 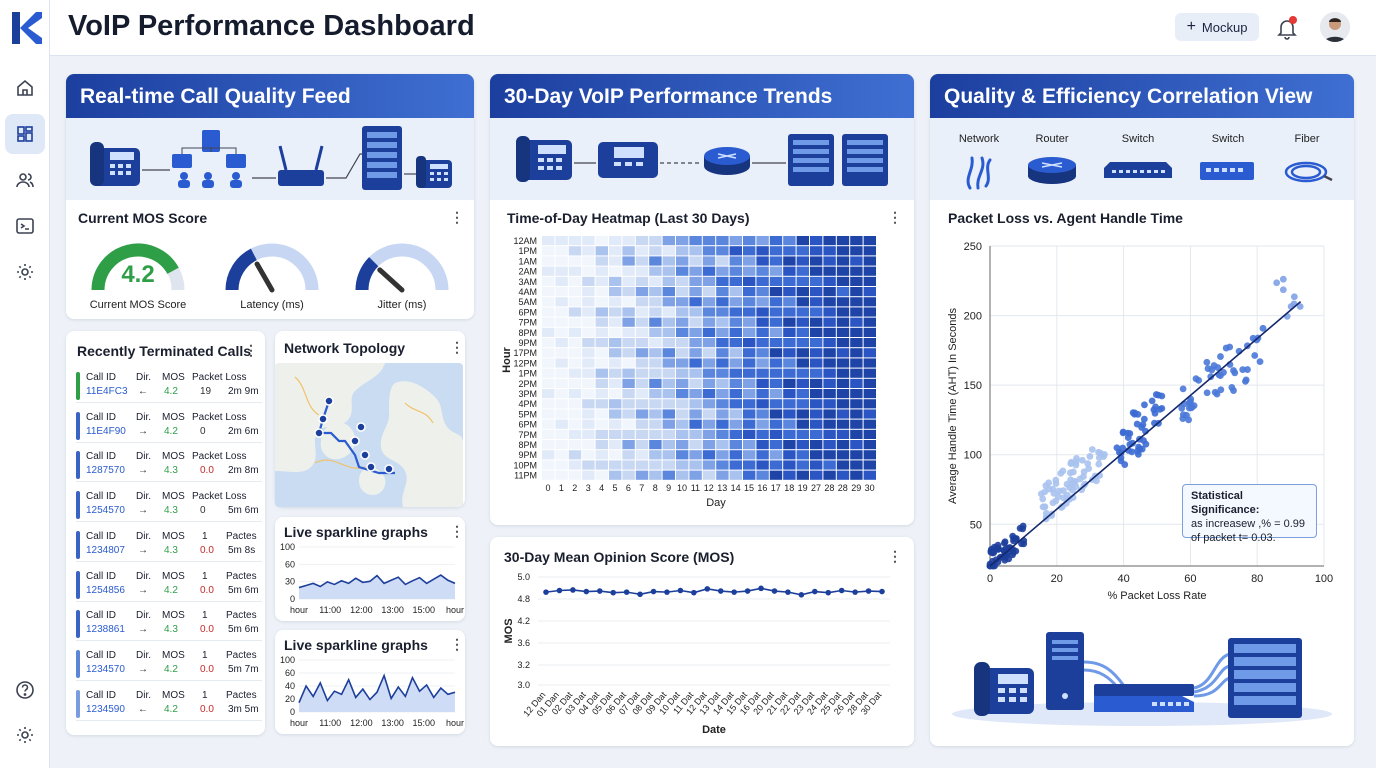 I want to click on device-label: Network, so click(x=979, y=139).